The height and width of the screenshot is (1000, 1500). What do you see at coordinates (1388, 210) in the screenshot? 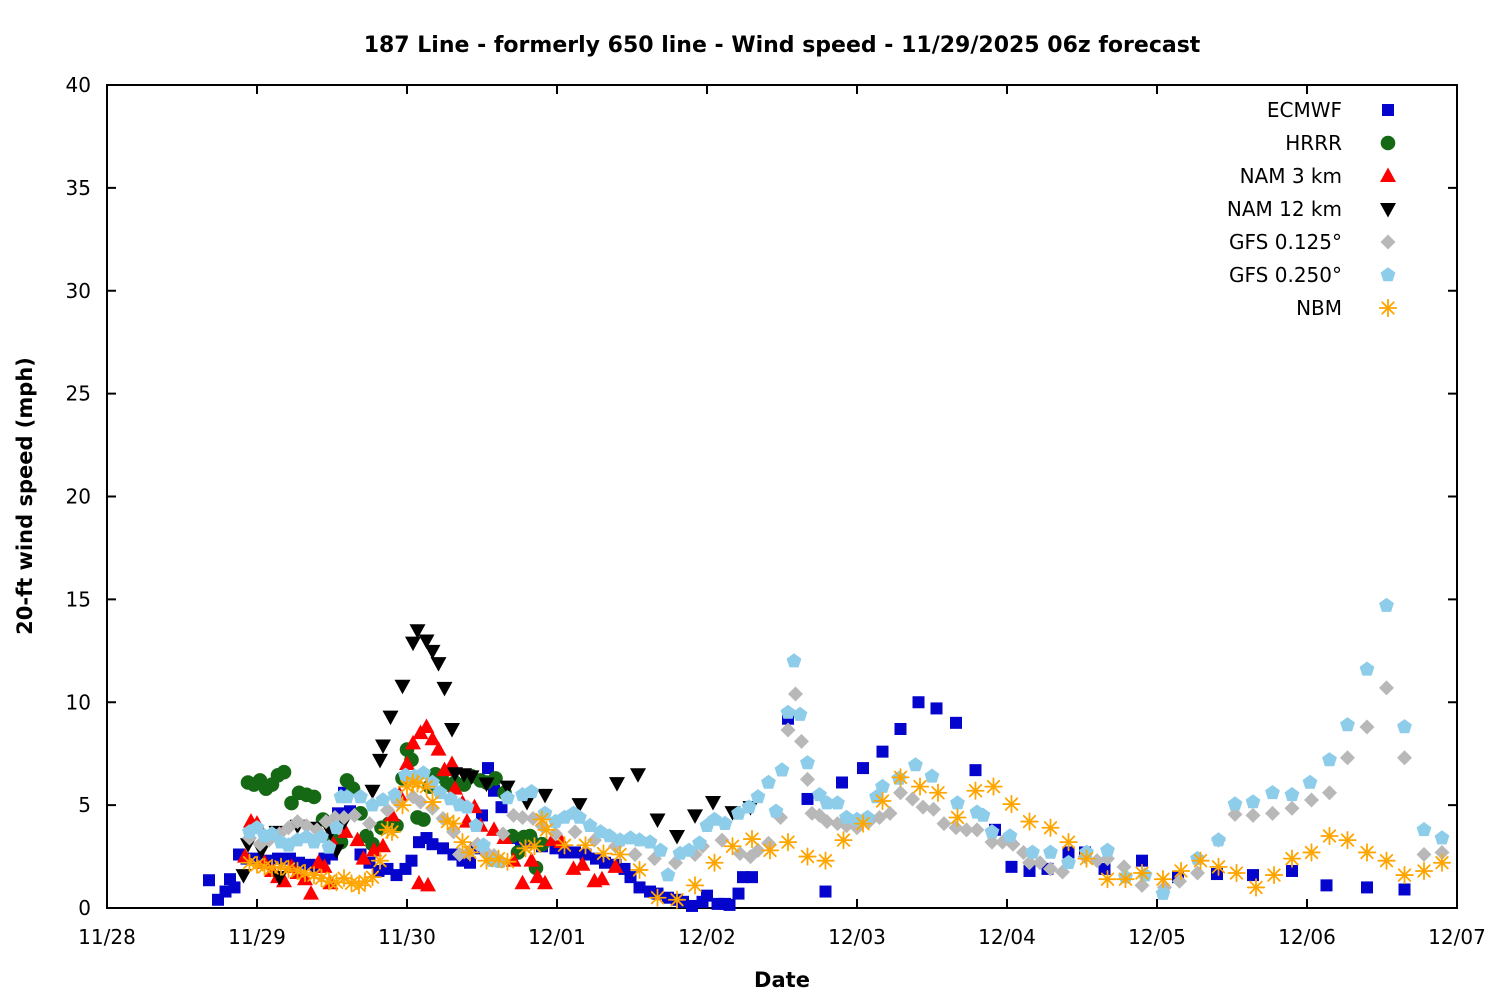
I see `triangle-down-legend-marker-icon` at bounding box center [1388, 210].